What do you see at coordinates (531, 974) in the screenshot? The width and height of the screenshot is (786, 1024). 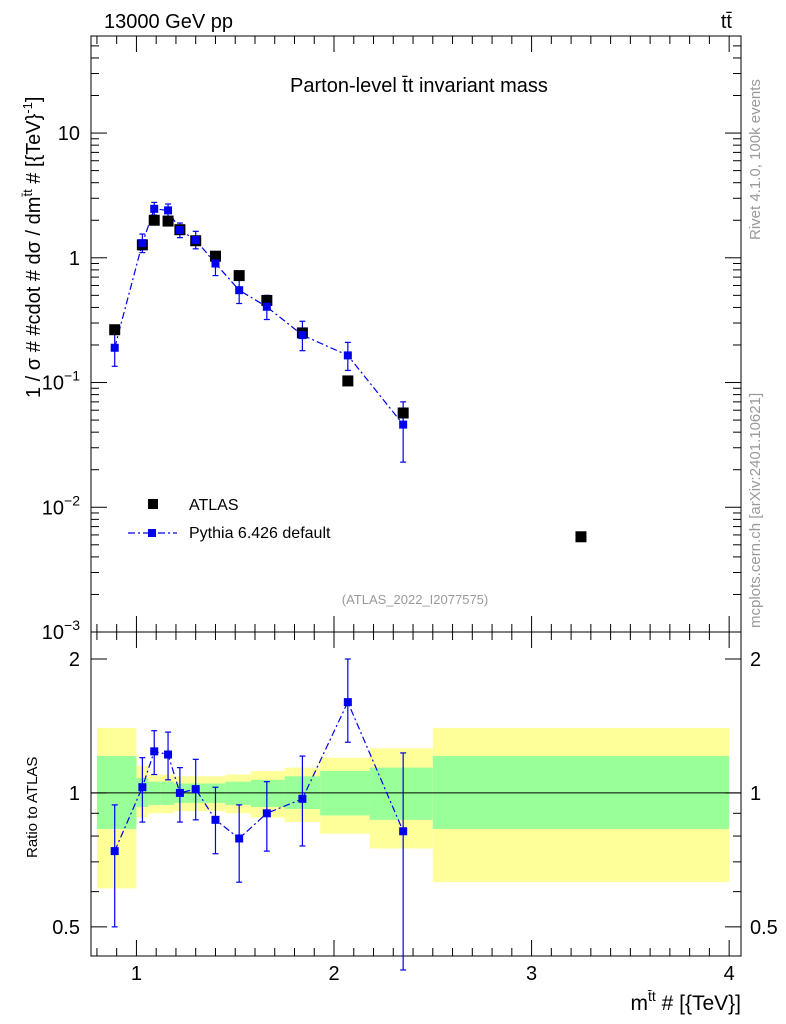 I see `x-tick-label: 3` at bounding box center [531, 974].